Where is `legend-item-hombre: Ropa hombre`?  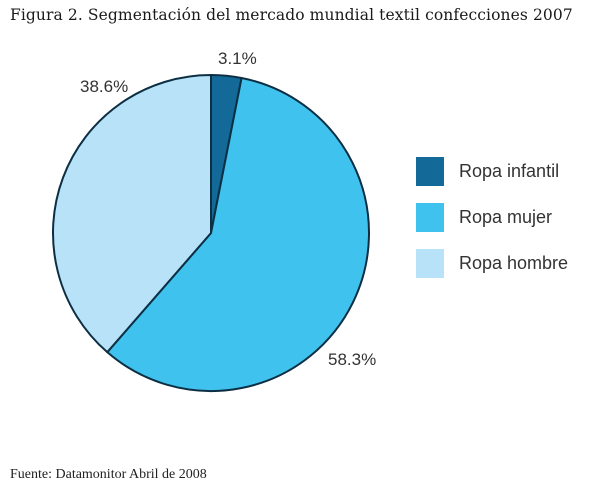 legend-item-hombre: Ropa hombre is located at coordinates (492, 263).